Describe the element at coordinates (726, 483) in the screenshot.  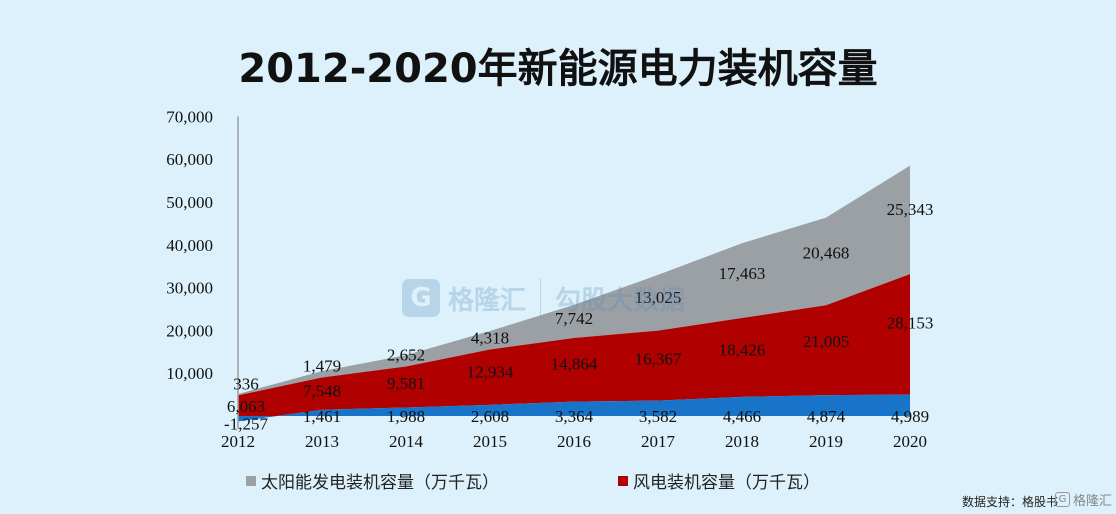
I see `legend-label-wind: 风电装机容量（万千瓦）` at that location.